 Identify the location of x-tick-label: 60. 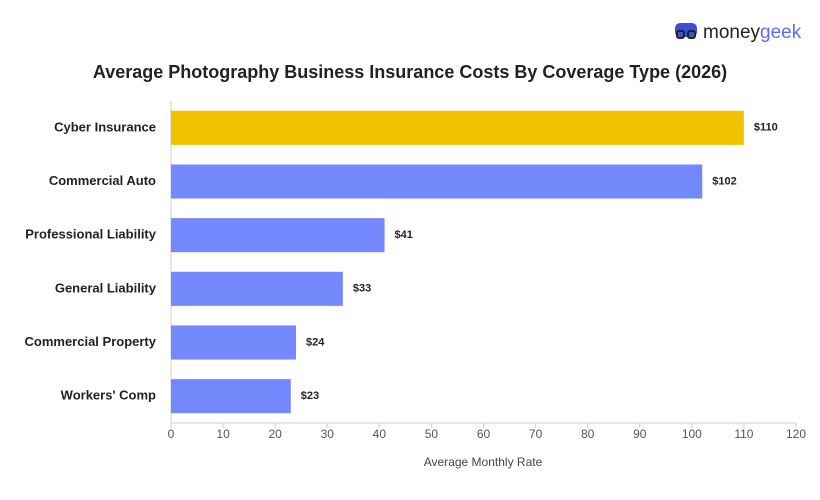
(484, 434).